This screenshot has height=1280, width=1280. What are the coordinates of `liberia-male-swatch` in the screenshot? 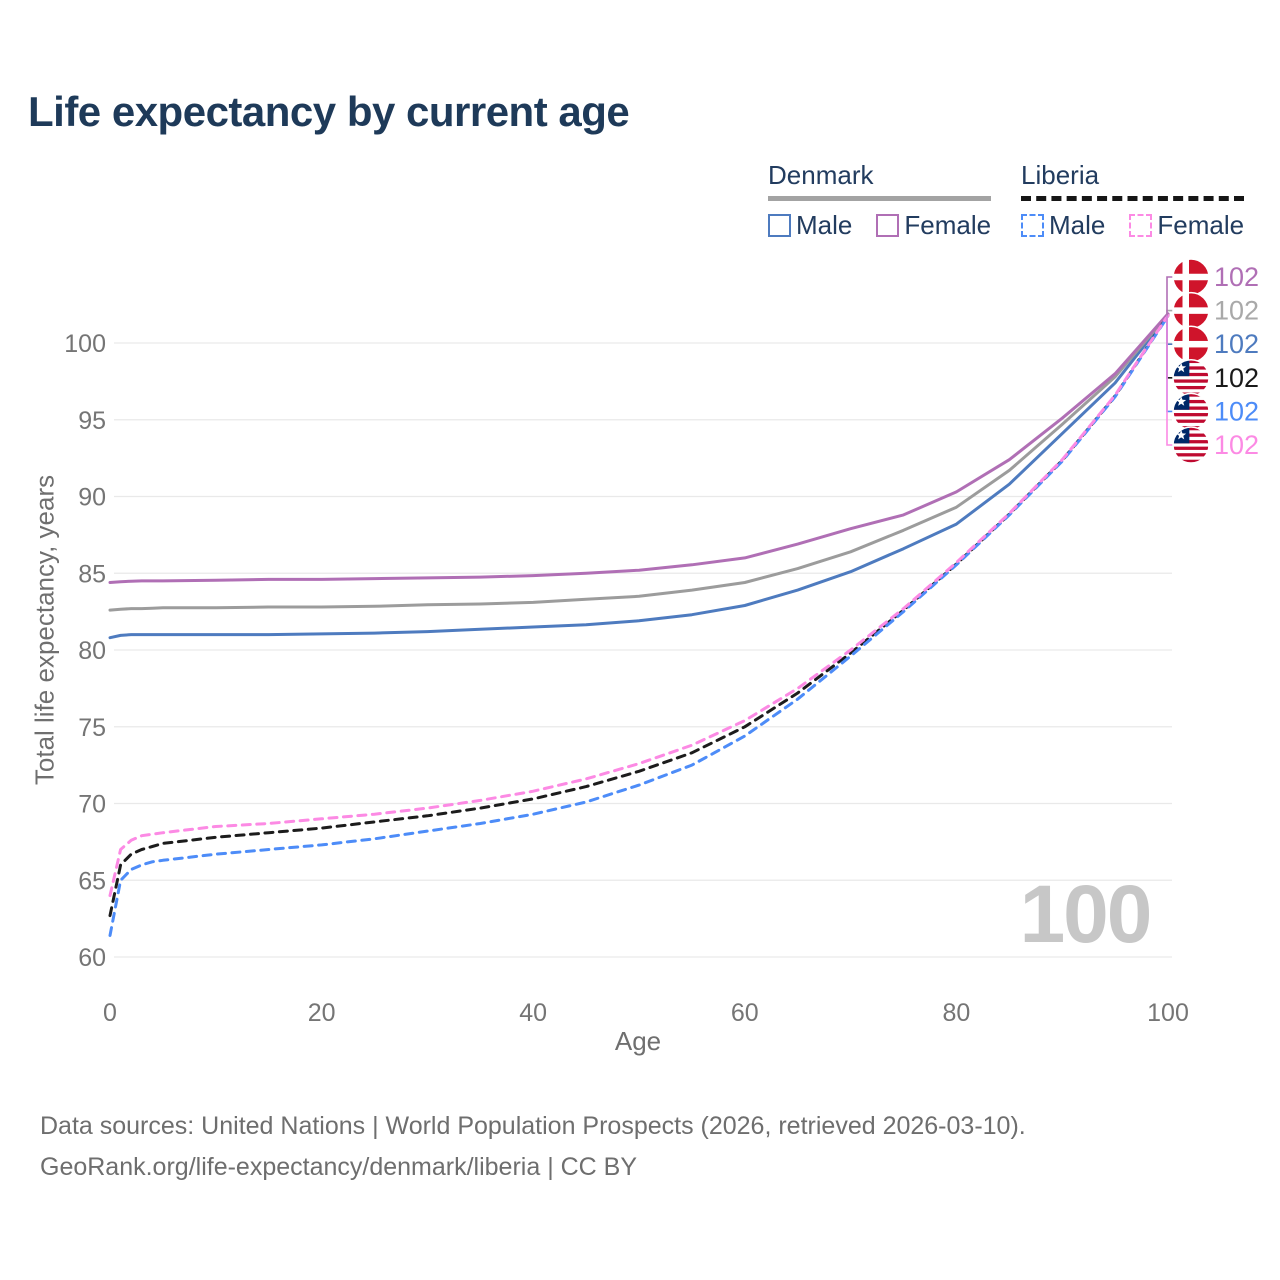 It's located at (1032, 225).